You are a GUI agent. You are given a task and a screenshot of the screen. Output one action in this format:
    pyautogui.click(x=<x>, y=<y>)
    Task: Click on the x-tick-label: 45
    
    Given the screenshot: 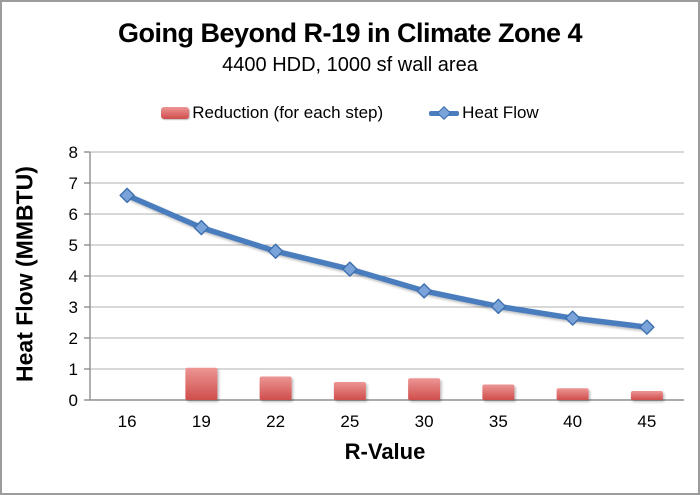 What is the action you would take?
    pyautogui.click(x=646, y=421)
    